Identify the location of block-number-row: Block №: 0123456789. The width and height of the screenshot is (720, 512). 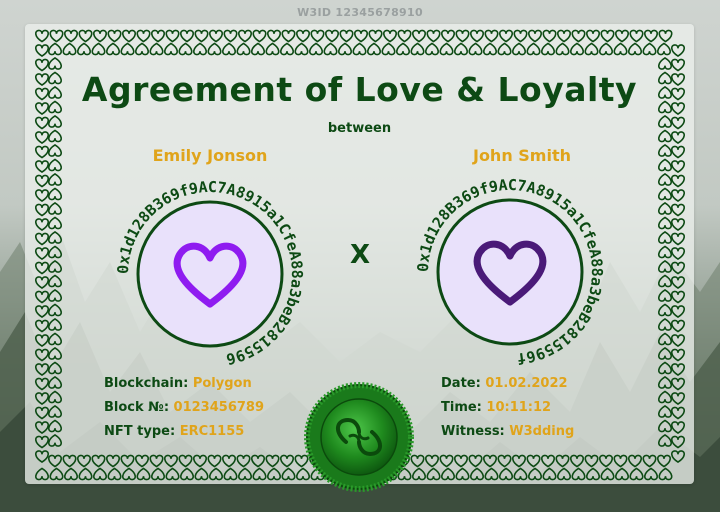
(184, 407).